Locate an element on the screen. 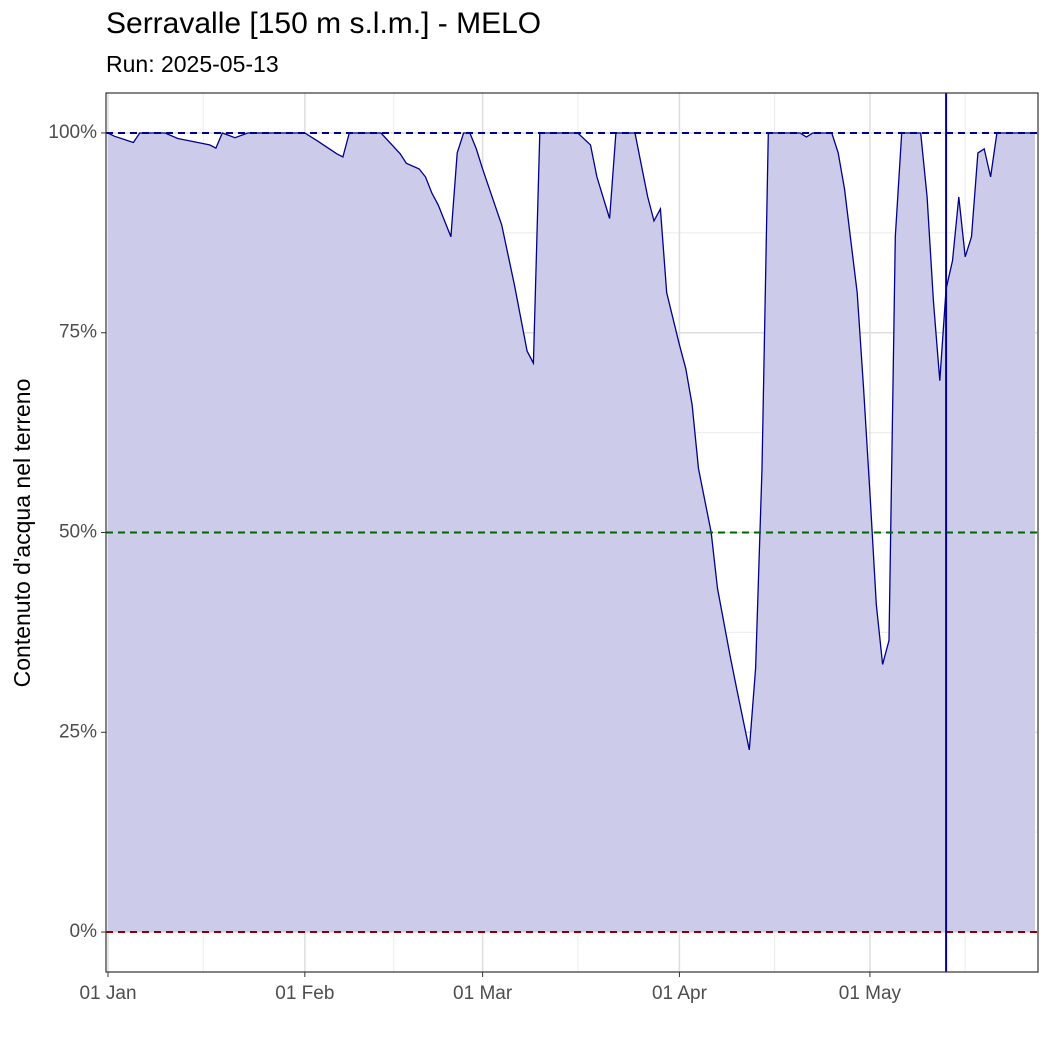  chart-title: Serravalle [150 m s.l.m.] - MELO is located at coordinates (323, 23).